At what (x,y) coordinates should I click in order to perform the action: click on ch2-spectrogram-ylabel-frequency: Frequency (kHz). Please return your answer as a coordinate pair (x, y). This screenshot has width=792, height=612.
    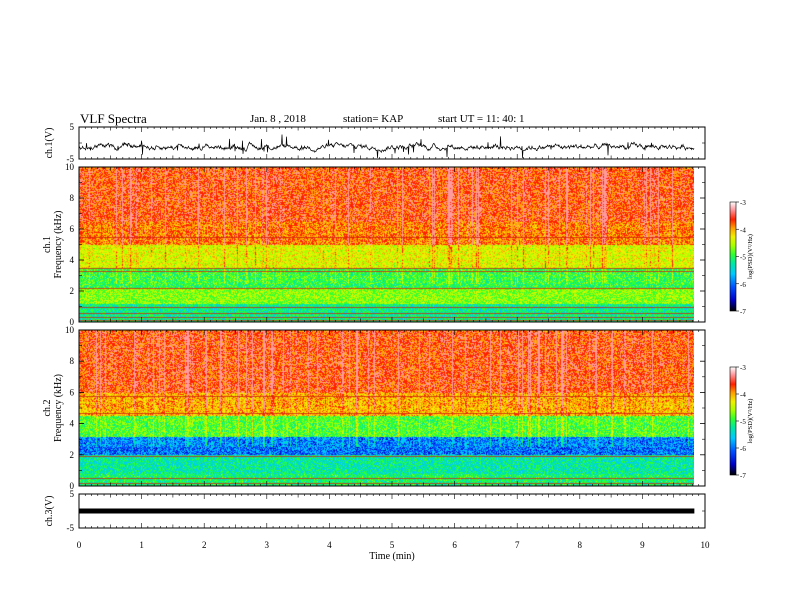
    Looking at the image, I should click on (58, 408).